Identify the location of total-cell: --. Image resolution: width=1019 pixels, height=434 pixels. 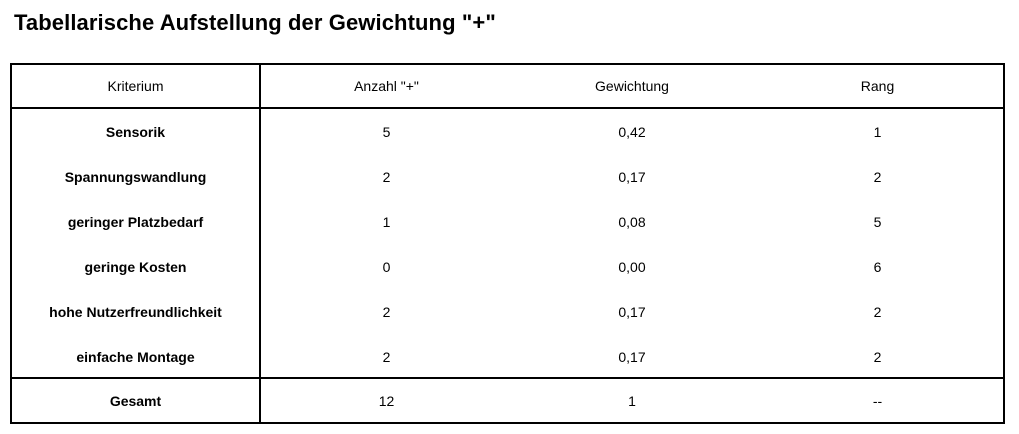
(877, 400).